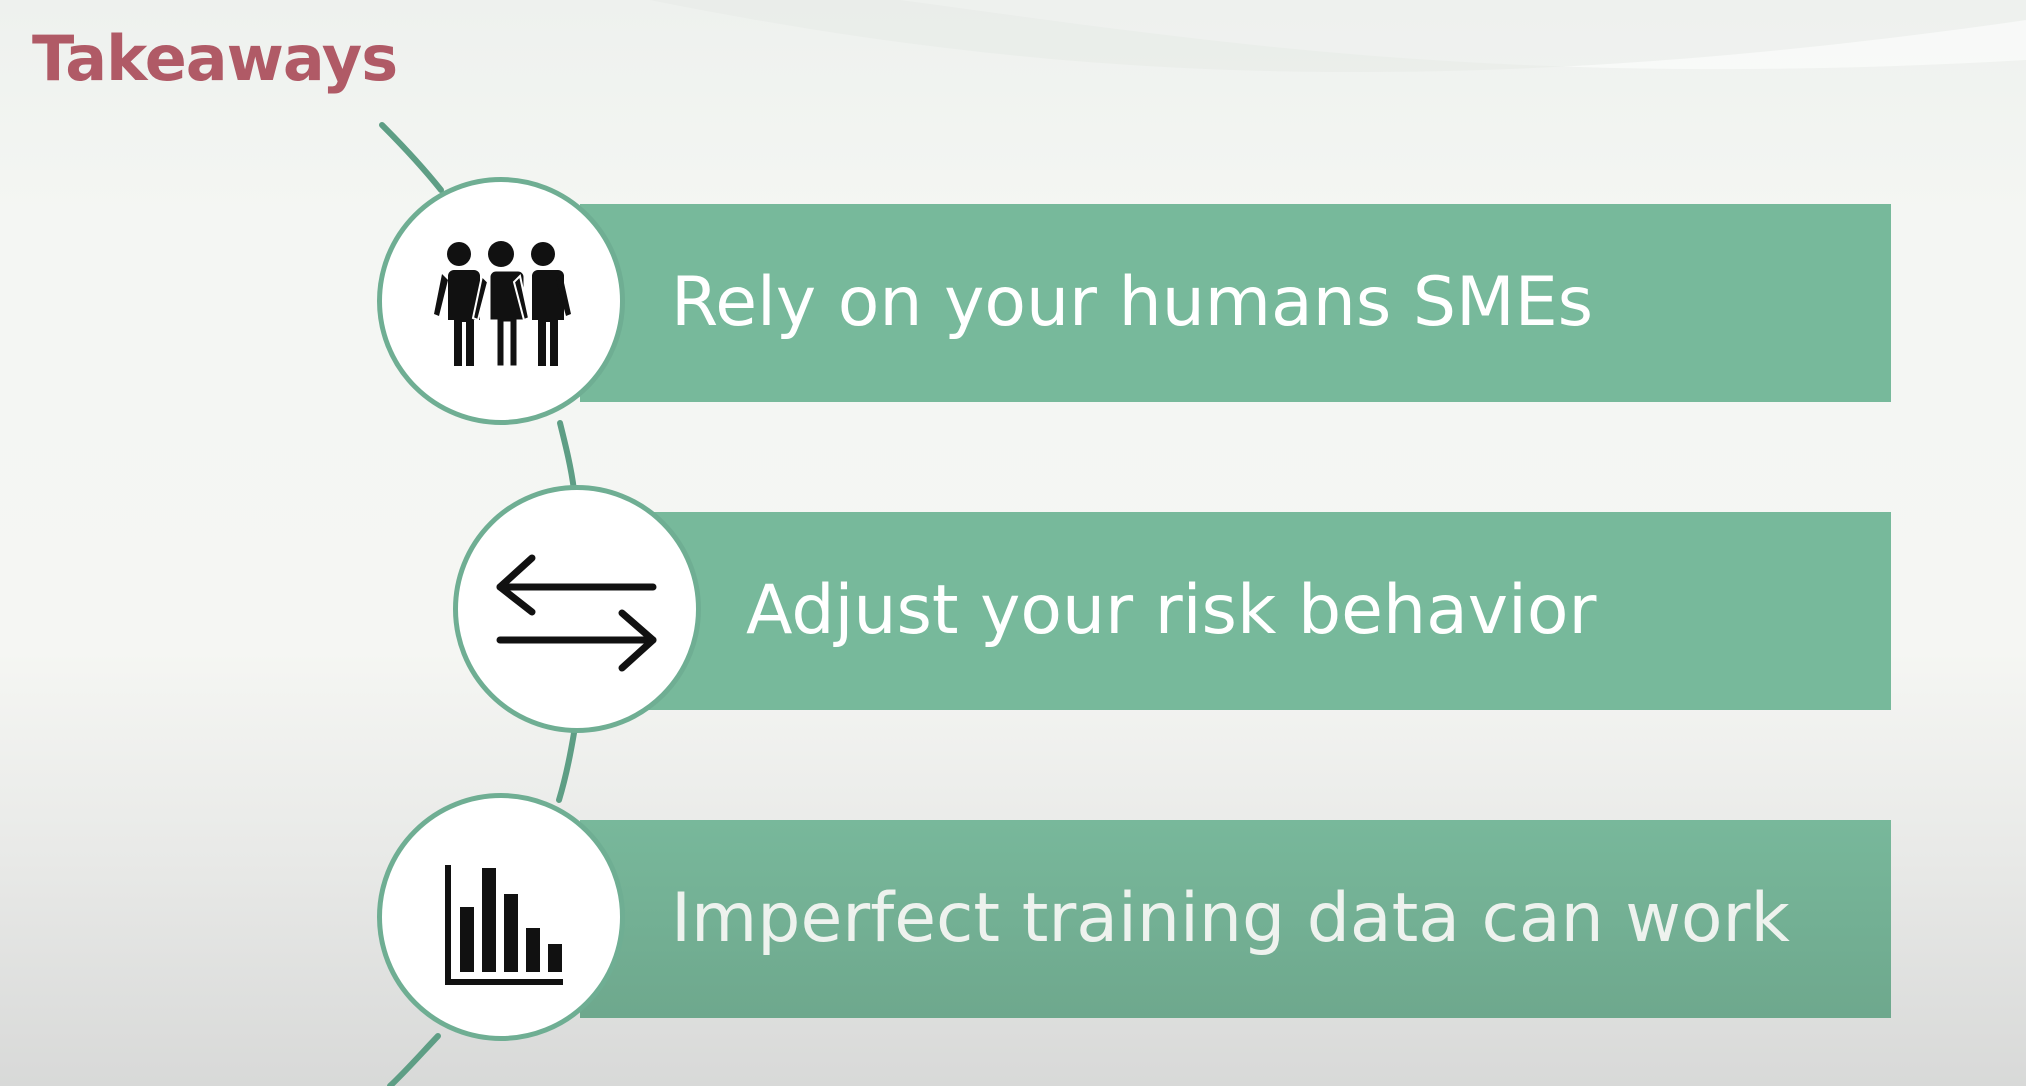  What do you see at coordinates (504, 925) in the screenshot?
I see `bar-chart-icon` at bounding box center [504, 925].